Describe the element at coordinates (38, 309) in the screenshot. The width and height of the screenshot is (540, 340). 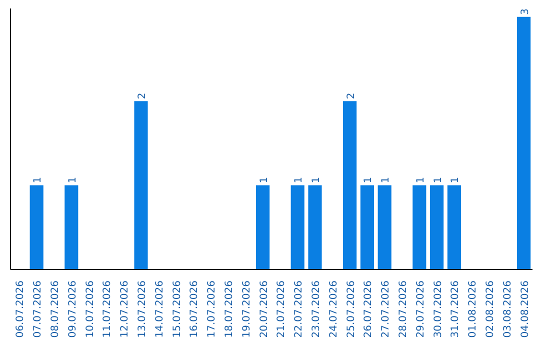
I see `x-tick-label: 07.07.2026` at that location.